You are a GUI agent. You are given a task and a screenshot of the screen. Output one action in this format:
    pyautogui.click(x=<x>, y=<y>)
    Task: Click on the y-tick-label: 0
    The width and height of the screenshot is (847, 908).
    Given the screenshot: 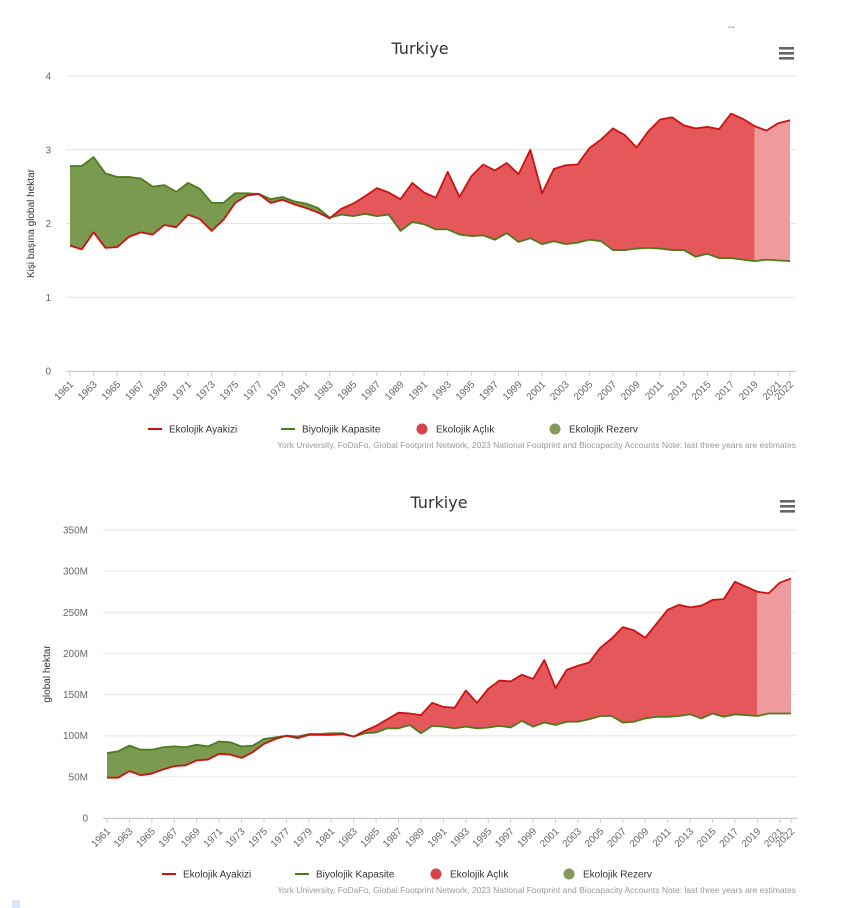 What is the action you would take?
    pyautogui.click(x=85, y=819)
    